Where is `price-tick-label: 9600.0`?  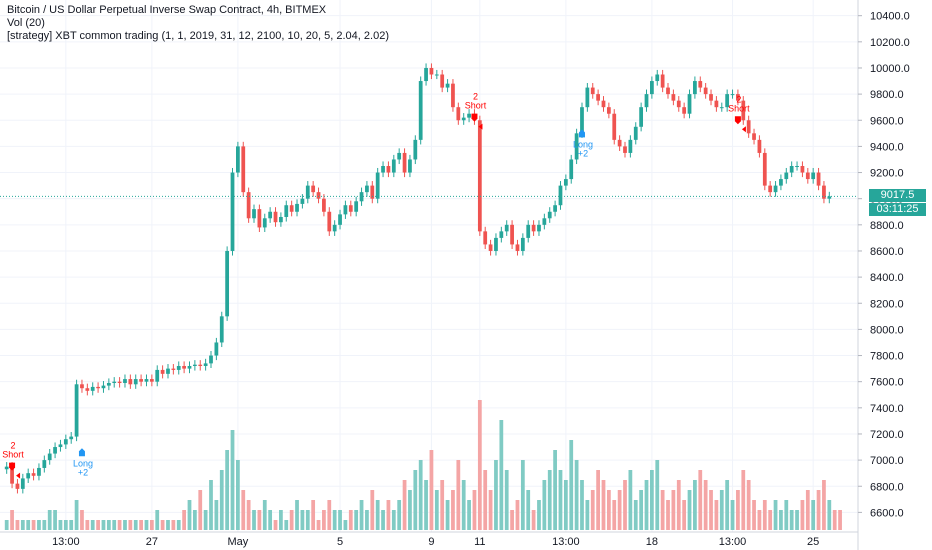 price-tick-label: 9600.0 is located at coordinates (887, 121).